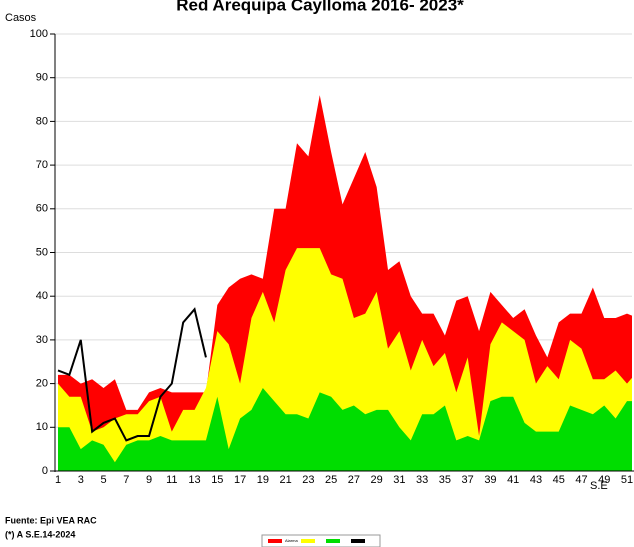 The image size is (634, 547). Describe the element at coordinates (468, 480) in the screenshot. I see `x-tick-label: 37` at that location.